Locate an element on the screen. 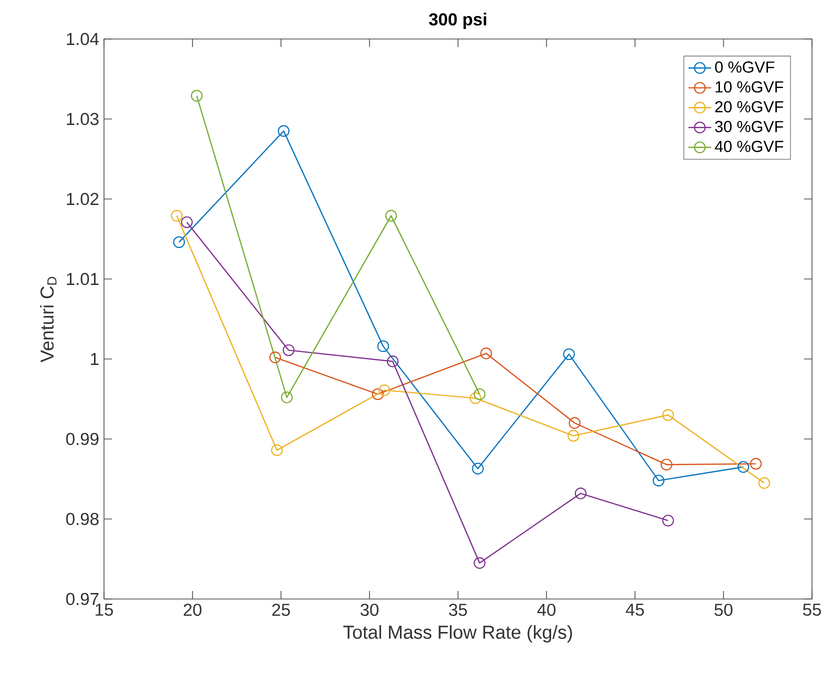 This screenshot has height=674, width=828. legend-label: 30 %GVF is located at coordinates (749, 126).